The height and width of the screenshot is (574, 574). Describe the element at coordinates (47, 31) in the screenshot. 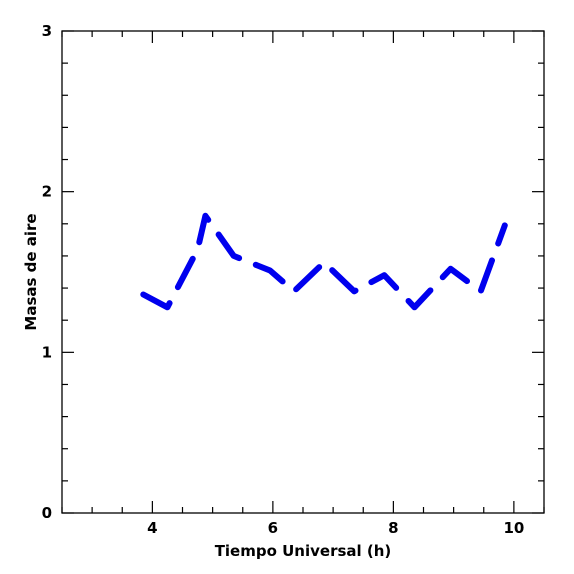

I see `y-tick-label: 3` at that location.